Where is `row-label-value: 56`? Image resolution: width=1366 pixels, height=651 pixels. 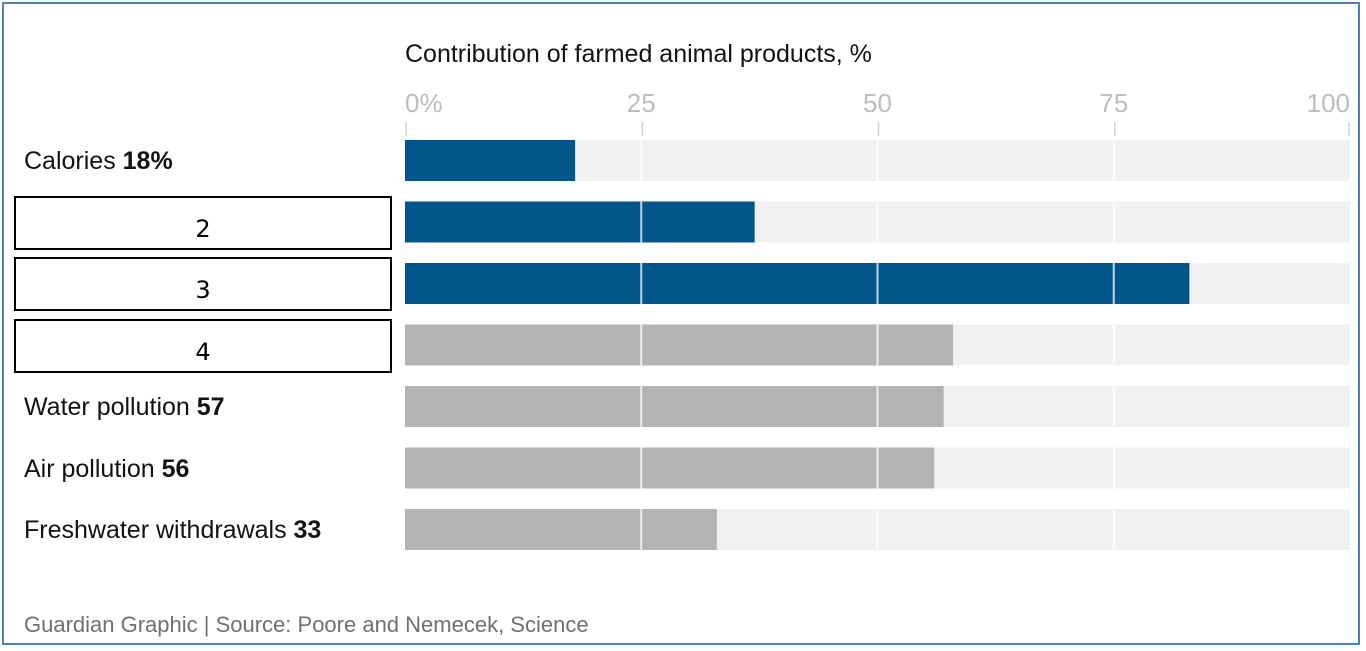 row-label-value: 56 is located at coordinates (175, 468).